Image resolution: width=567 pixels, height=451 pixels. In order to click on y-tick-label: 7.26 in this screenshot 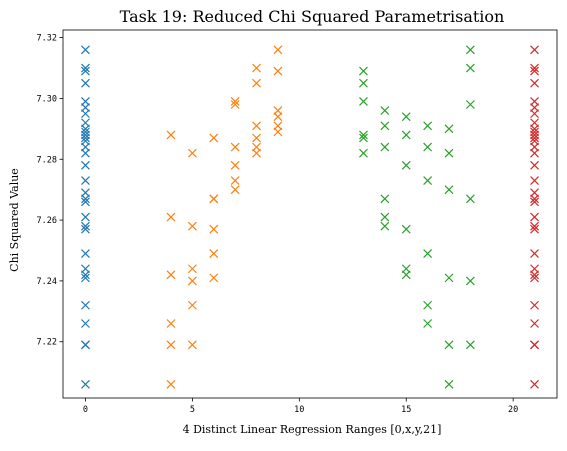, I will do `click(47, 221)`.